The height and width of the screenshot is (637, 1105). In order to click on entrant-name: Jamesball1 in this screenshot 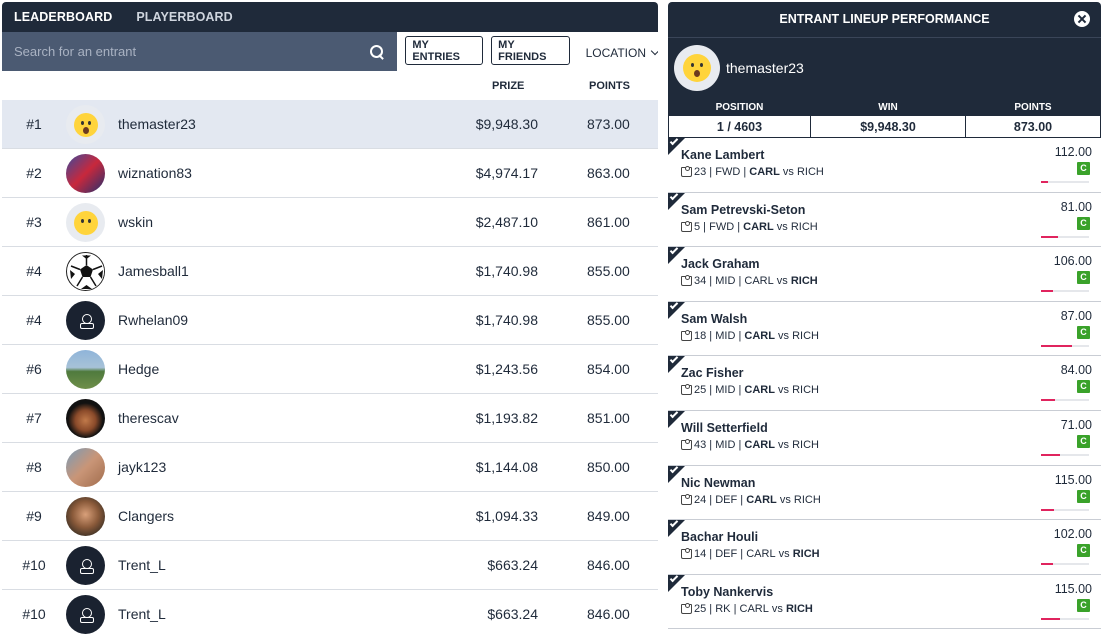, I will do `click(153, 271)`.